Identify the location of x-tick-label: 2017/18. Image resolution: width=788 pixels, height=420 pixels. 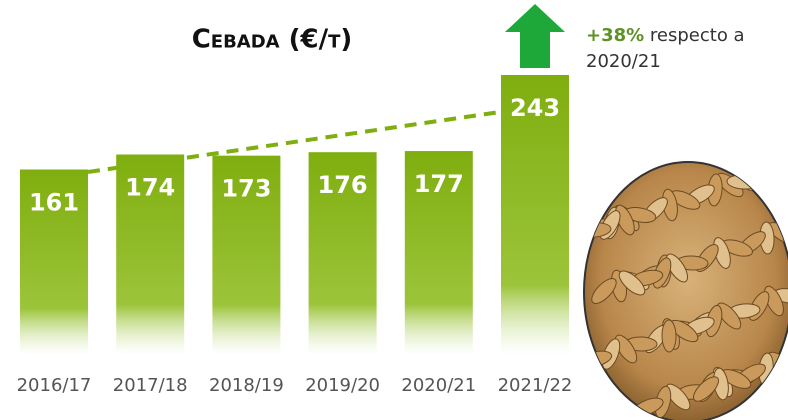
(150, 385).